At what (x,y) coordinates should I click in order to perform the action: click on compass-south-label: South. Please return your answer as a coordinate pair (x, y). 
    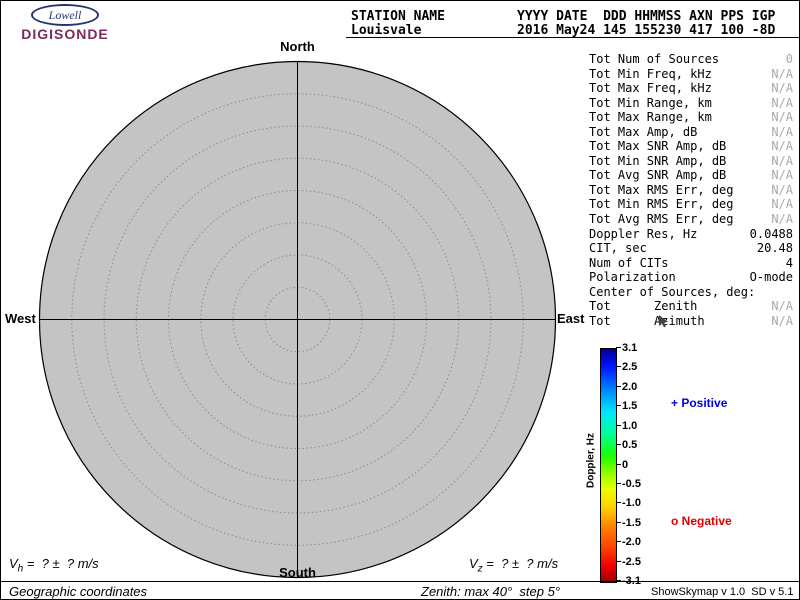
    Looking at the image, I should click on (297, 572).